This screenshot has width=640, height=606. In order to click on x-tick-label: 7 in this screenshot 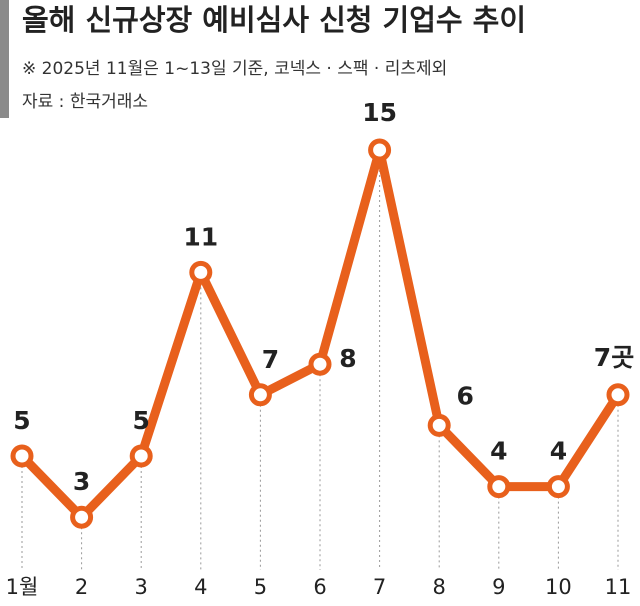, I will do `click(379, 587)`.